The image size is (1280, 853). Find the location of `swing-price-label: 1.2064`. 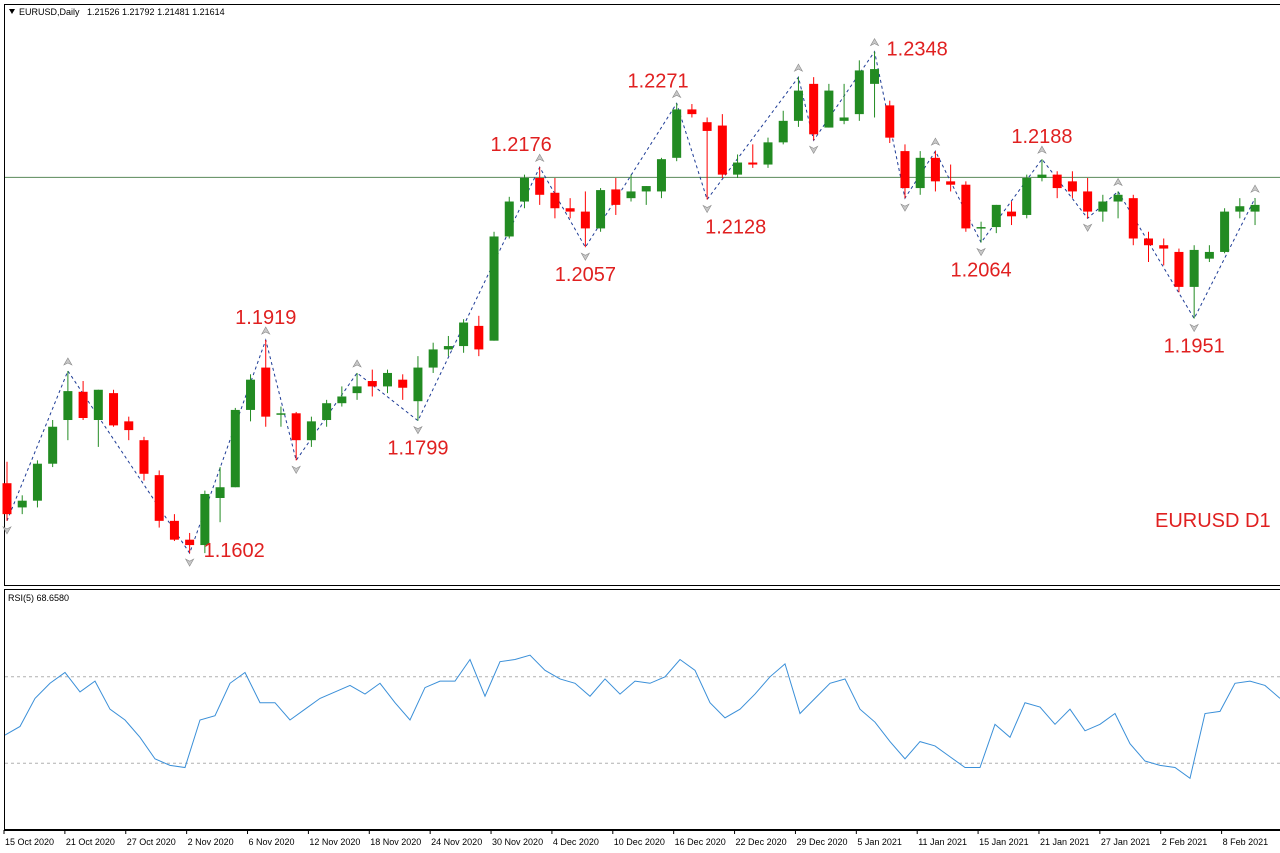

swing-price-label: 1.2064 is located at coordinates (980, 271).